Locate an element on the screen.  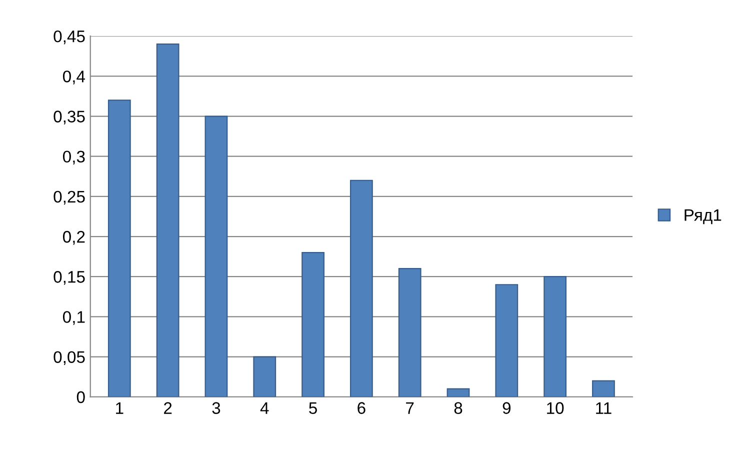
x-tick-label: 9 is located at coordinates (506, 408).